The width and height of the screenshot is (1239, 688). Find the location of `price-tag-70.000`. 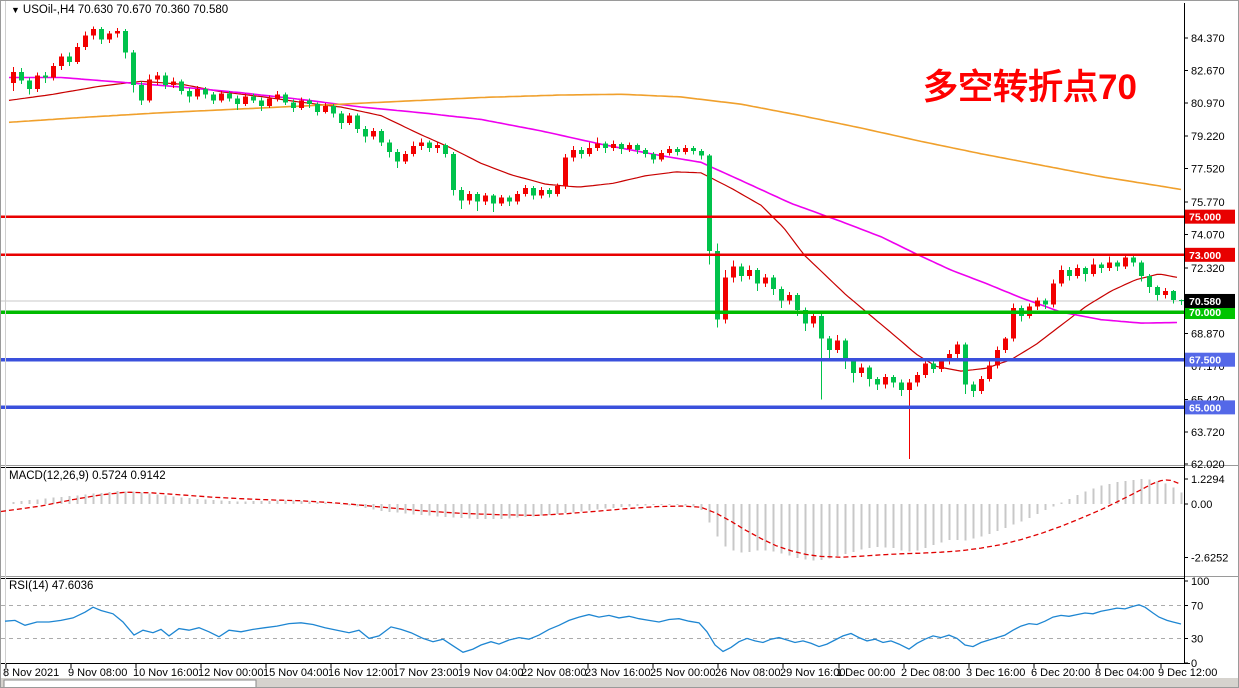

price-tag-70.000 is located at coordinates (1210, 312).